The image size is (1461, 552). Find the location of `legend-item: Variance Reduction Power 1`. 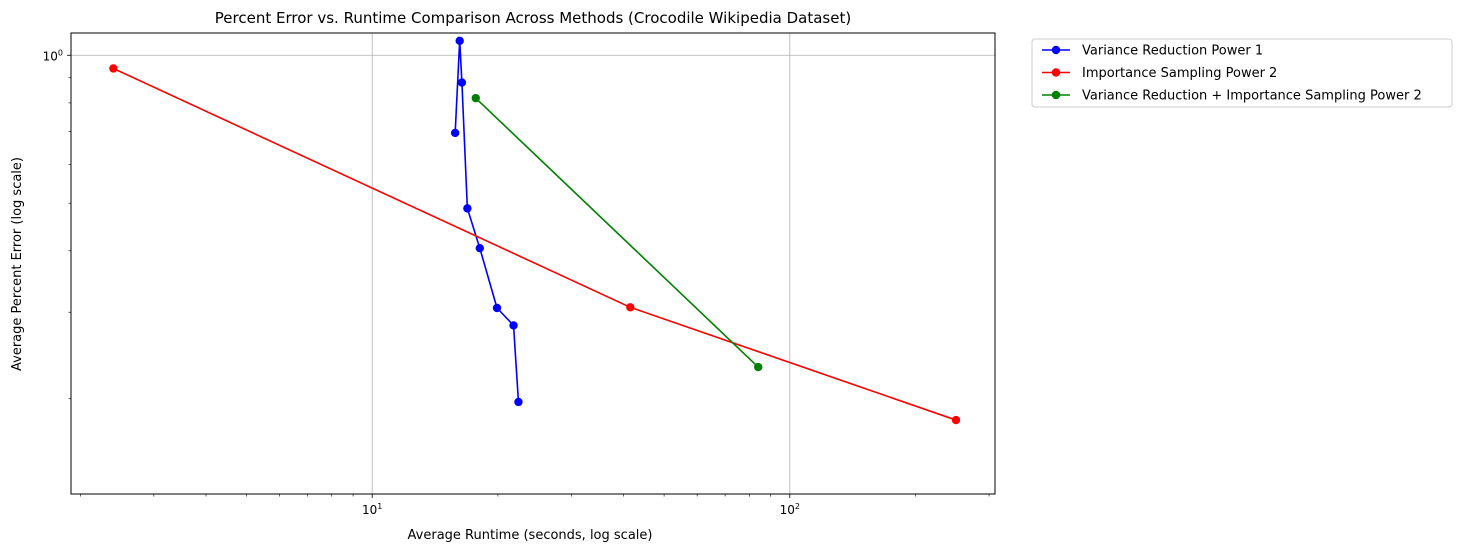

legend-item: Variance Reduction Power 1 is located at coordinates (1152, 51).